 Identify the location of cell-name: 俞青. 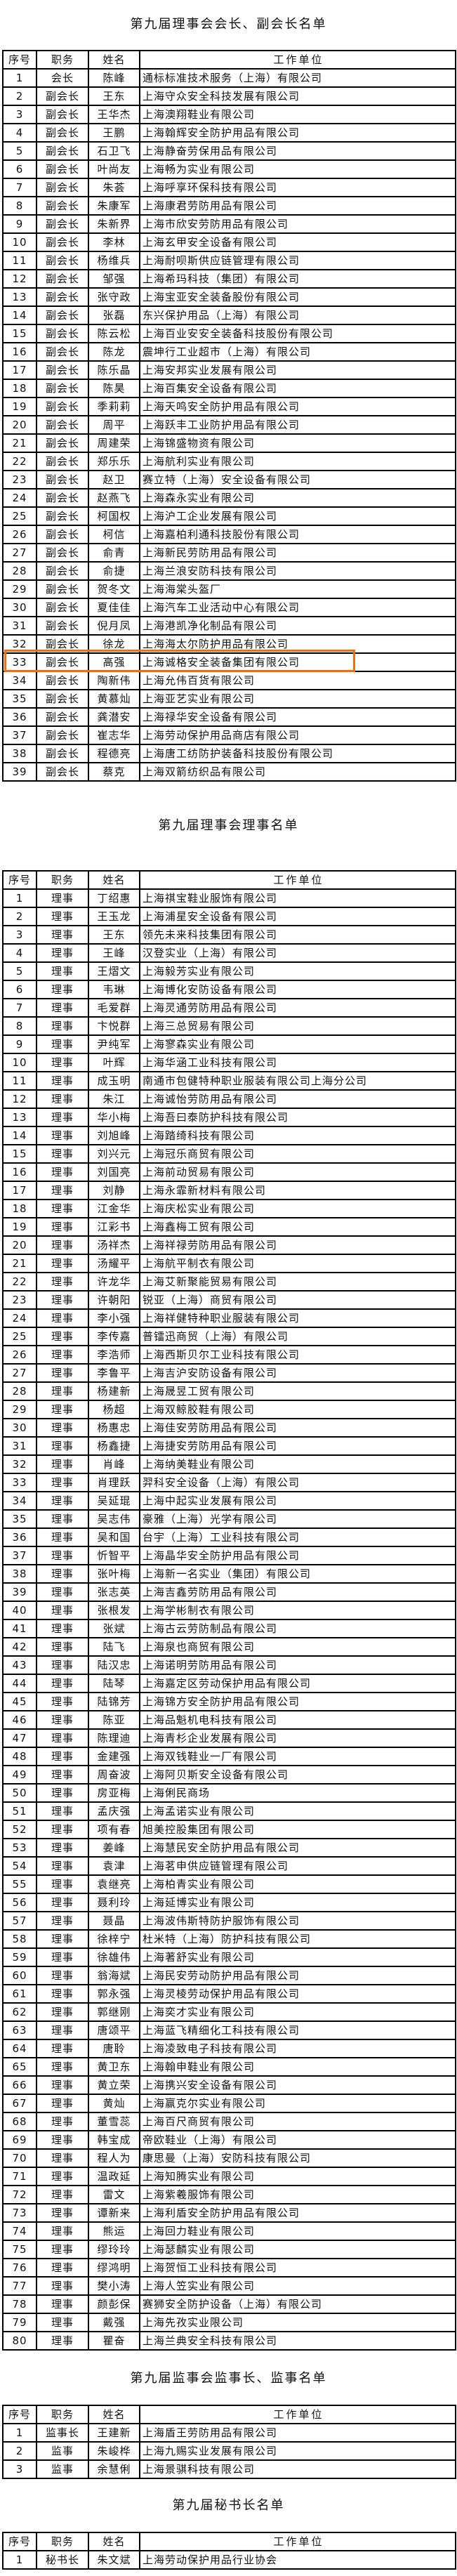
(115, 552).